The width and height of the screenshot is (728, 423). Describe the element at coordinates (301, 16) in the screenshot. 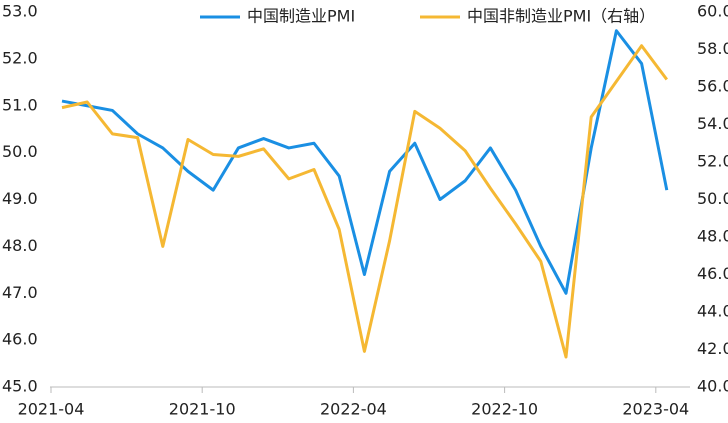

I see `legend-label: 中国制造业PMI` at that location.